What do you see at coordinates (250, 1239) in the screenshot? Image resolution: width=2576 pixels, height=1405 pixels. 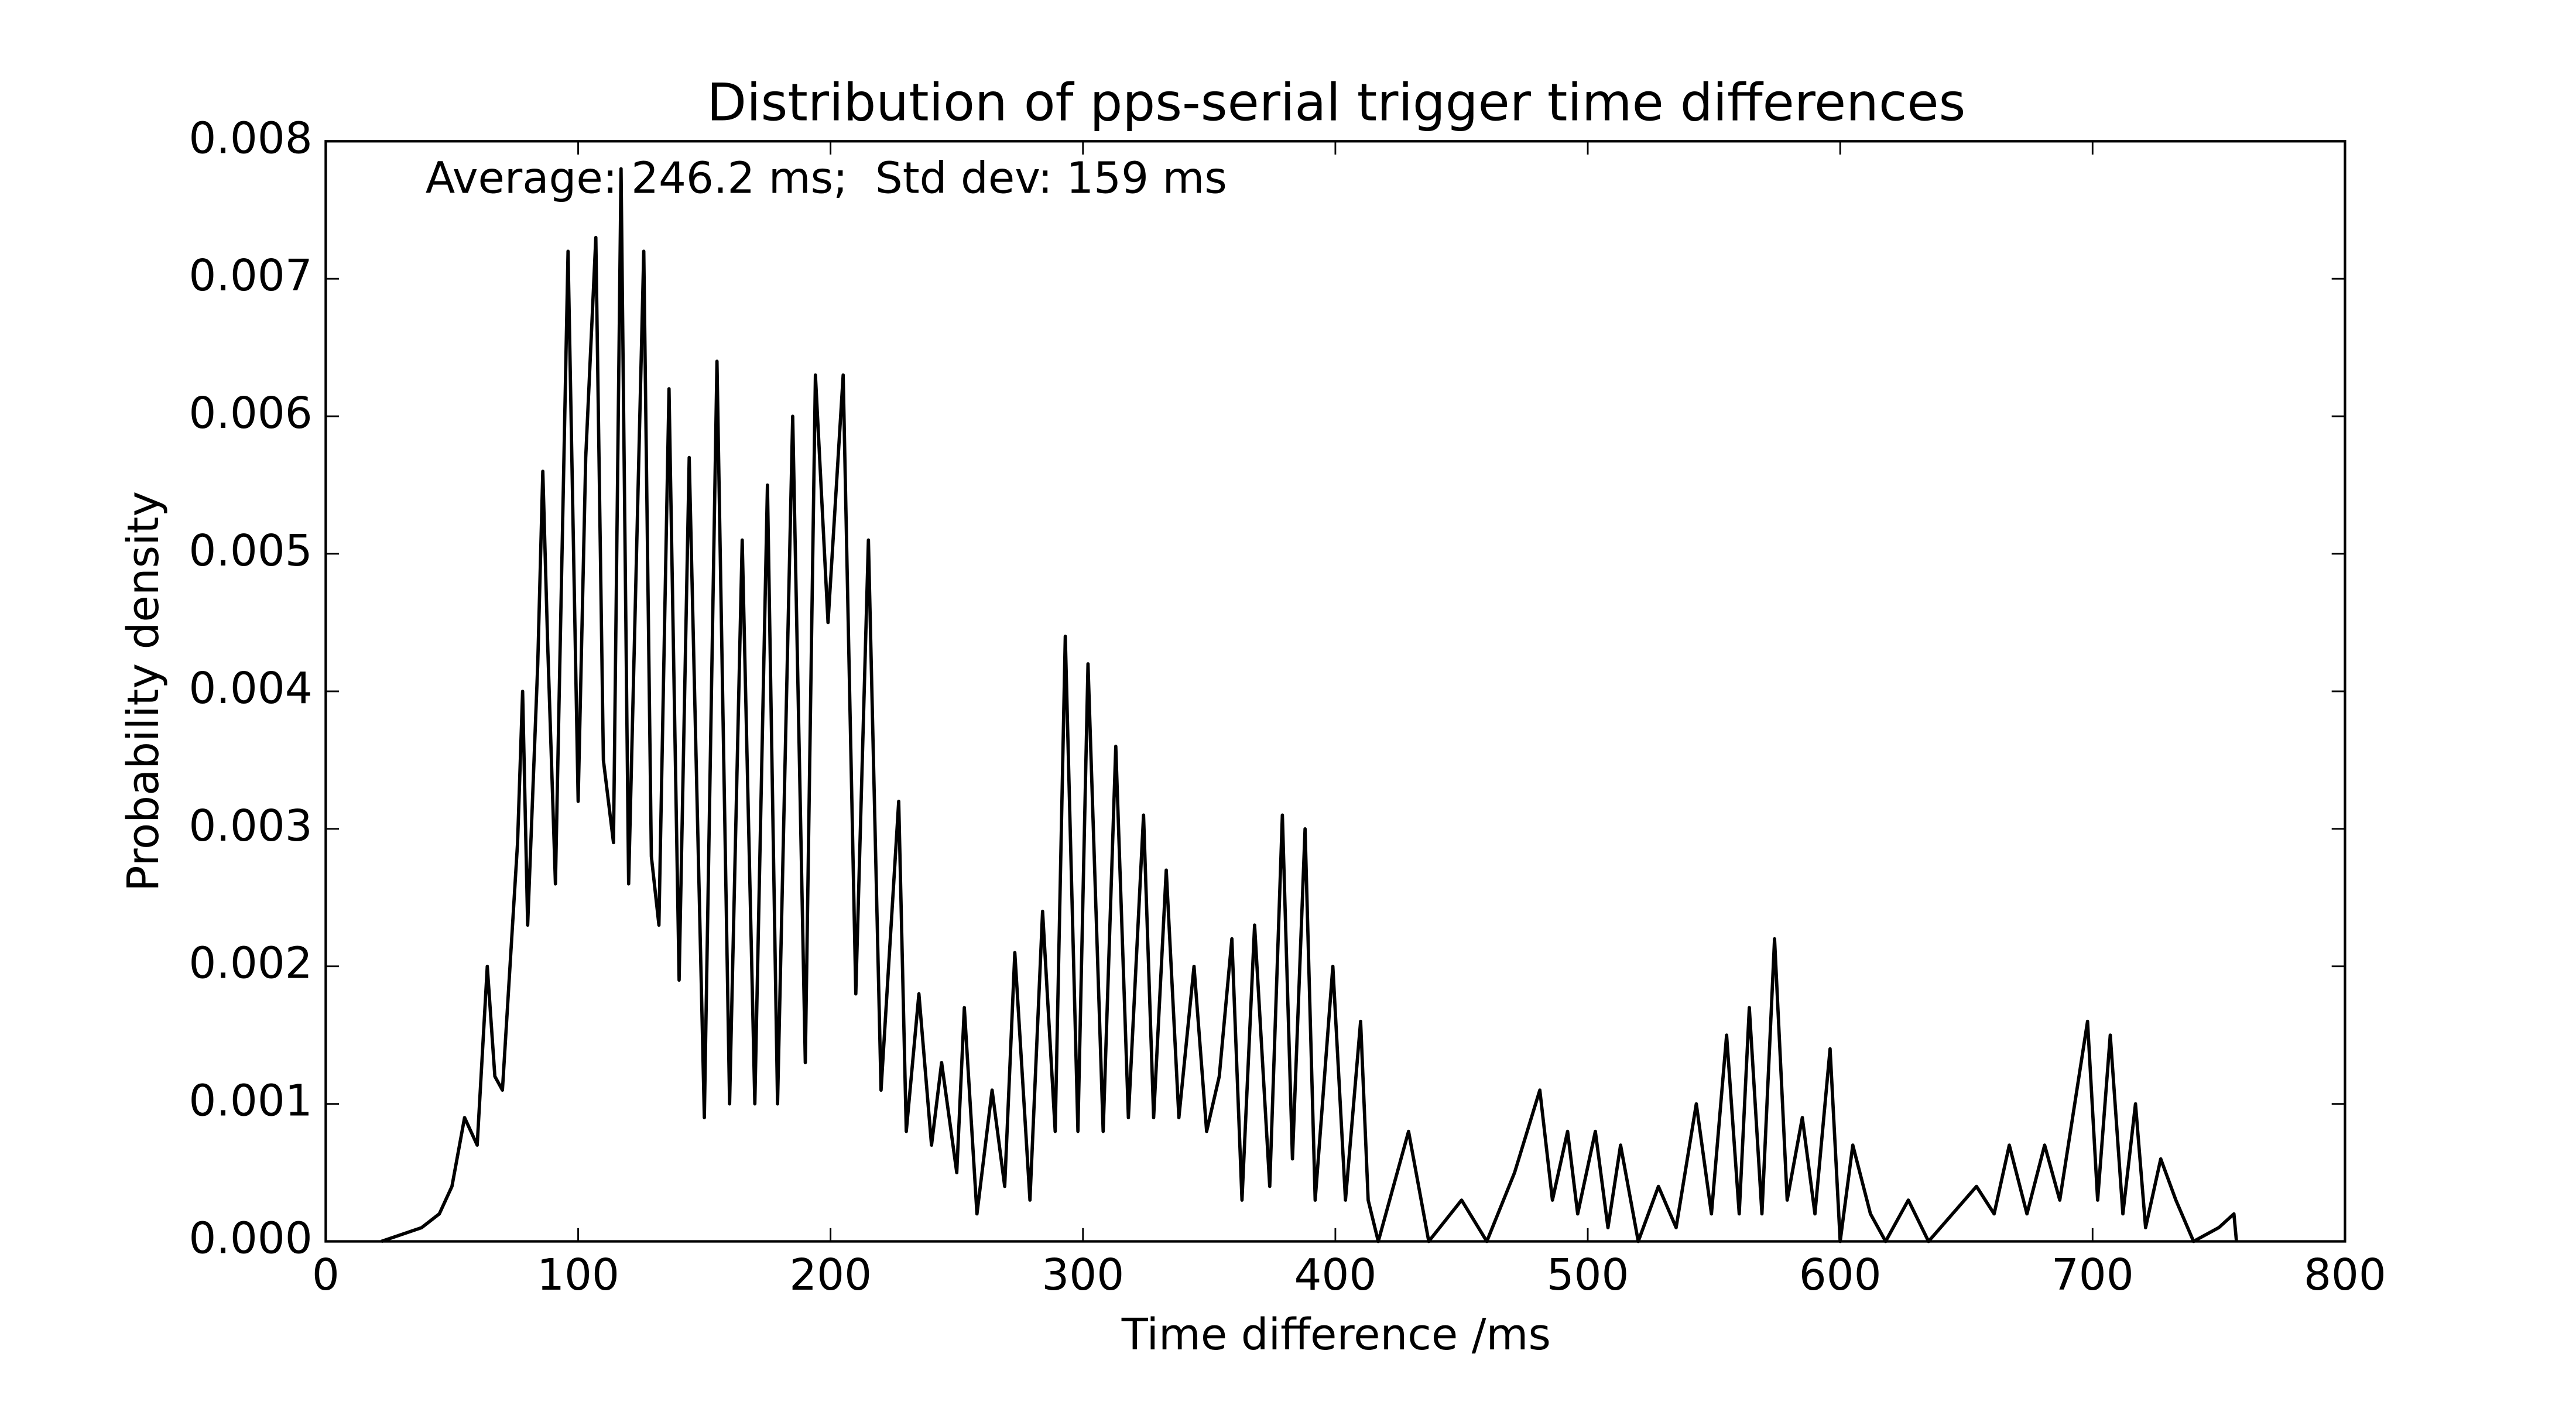 I see `y-tick-label: 0.000` at bounding box center [250, 1239].